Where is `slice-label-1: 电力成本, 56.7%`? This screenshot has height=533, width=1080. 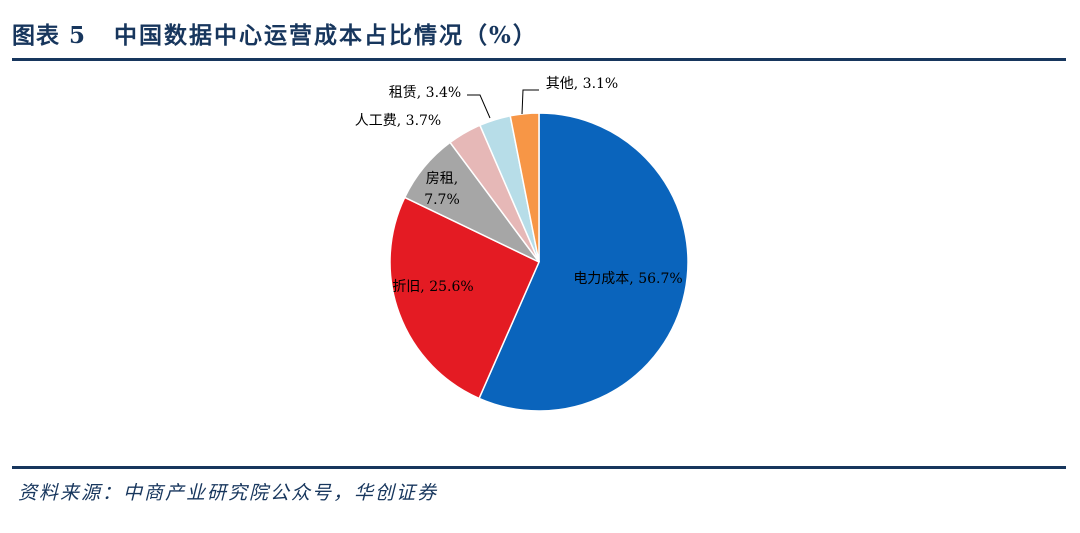 slice-label-1: 电力成本, 56.7% is located at coordinates (627, 279).